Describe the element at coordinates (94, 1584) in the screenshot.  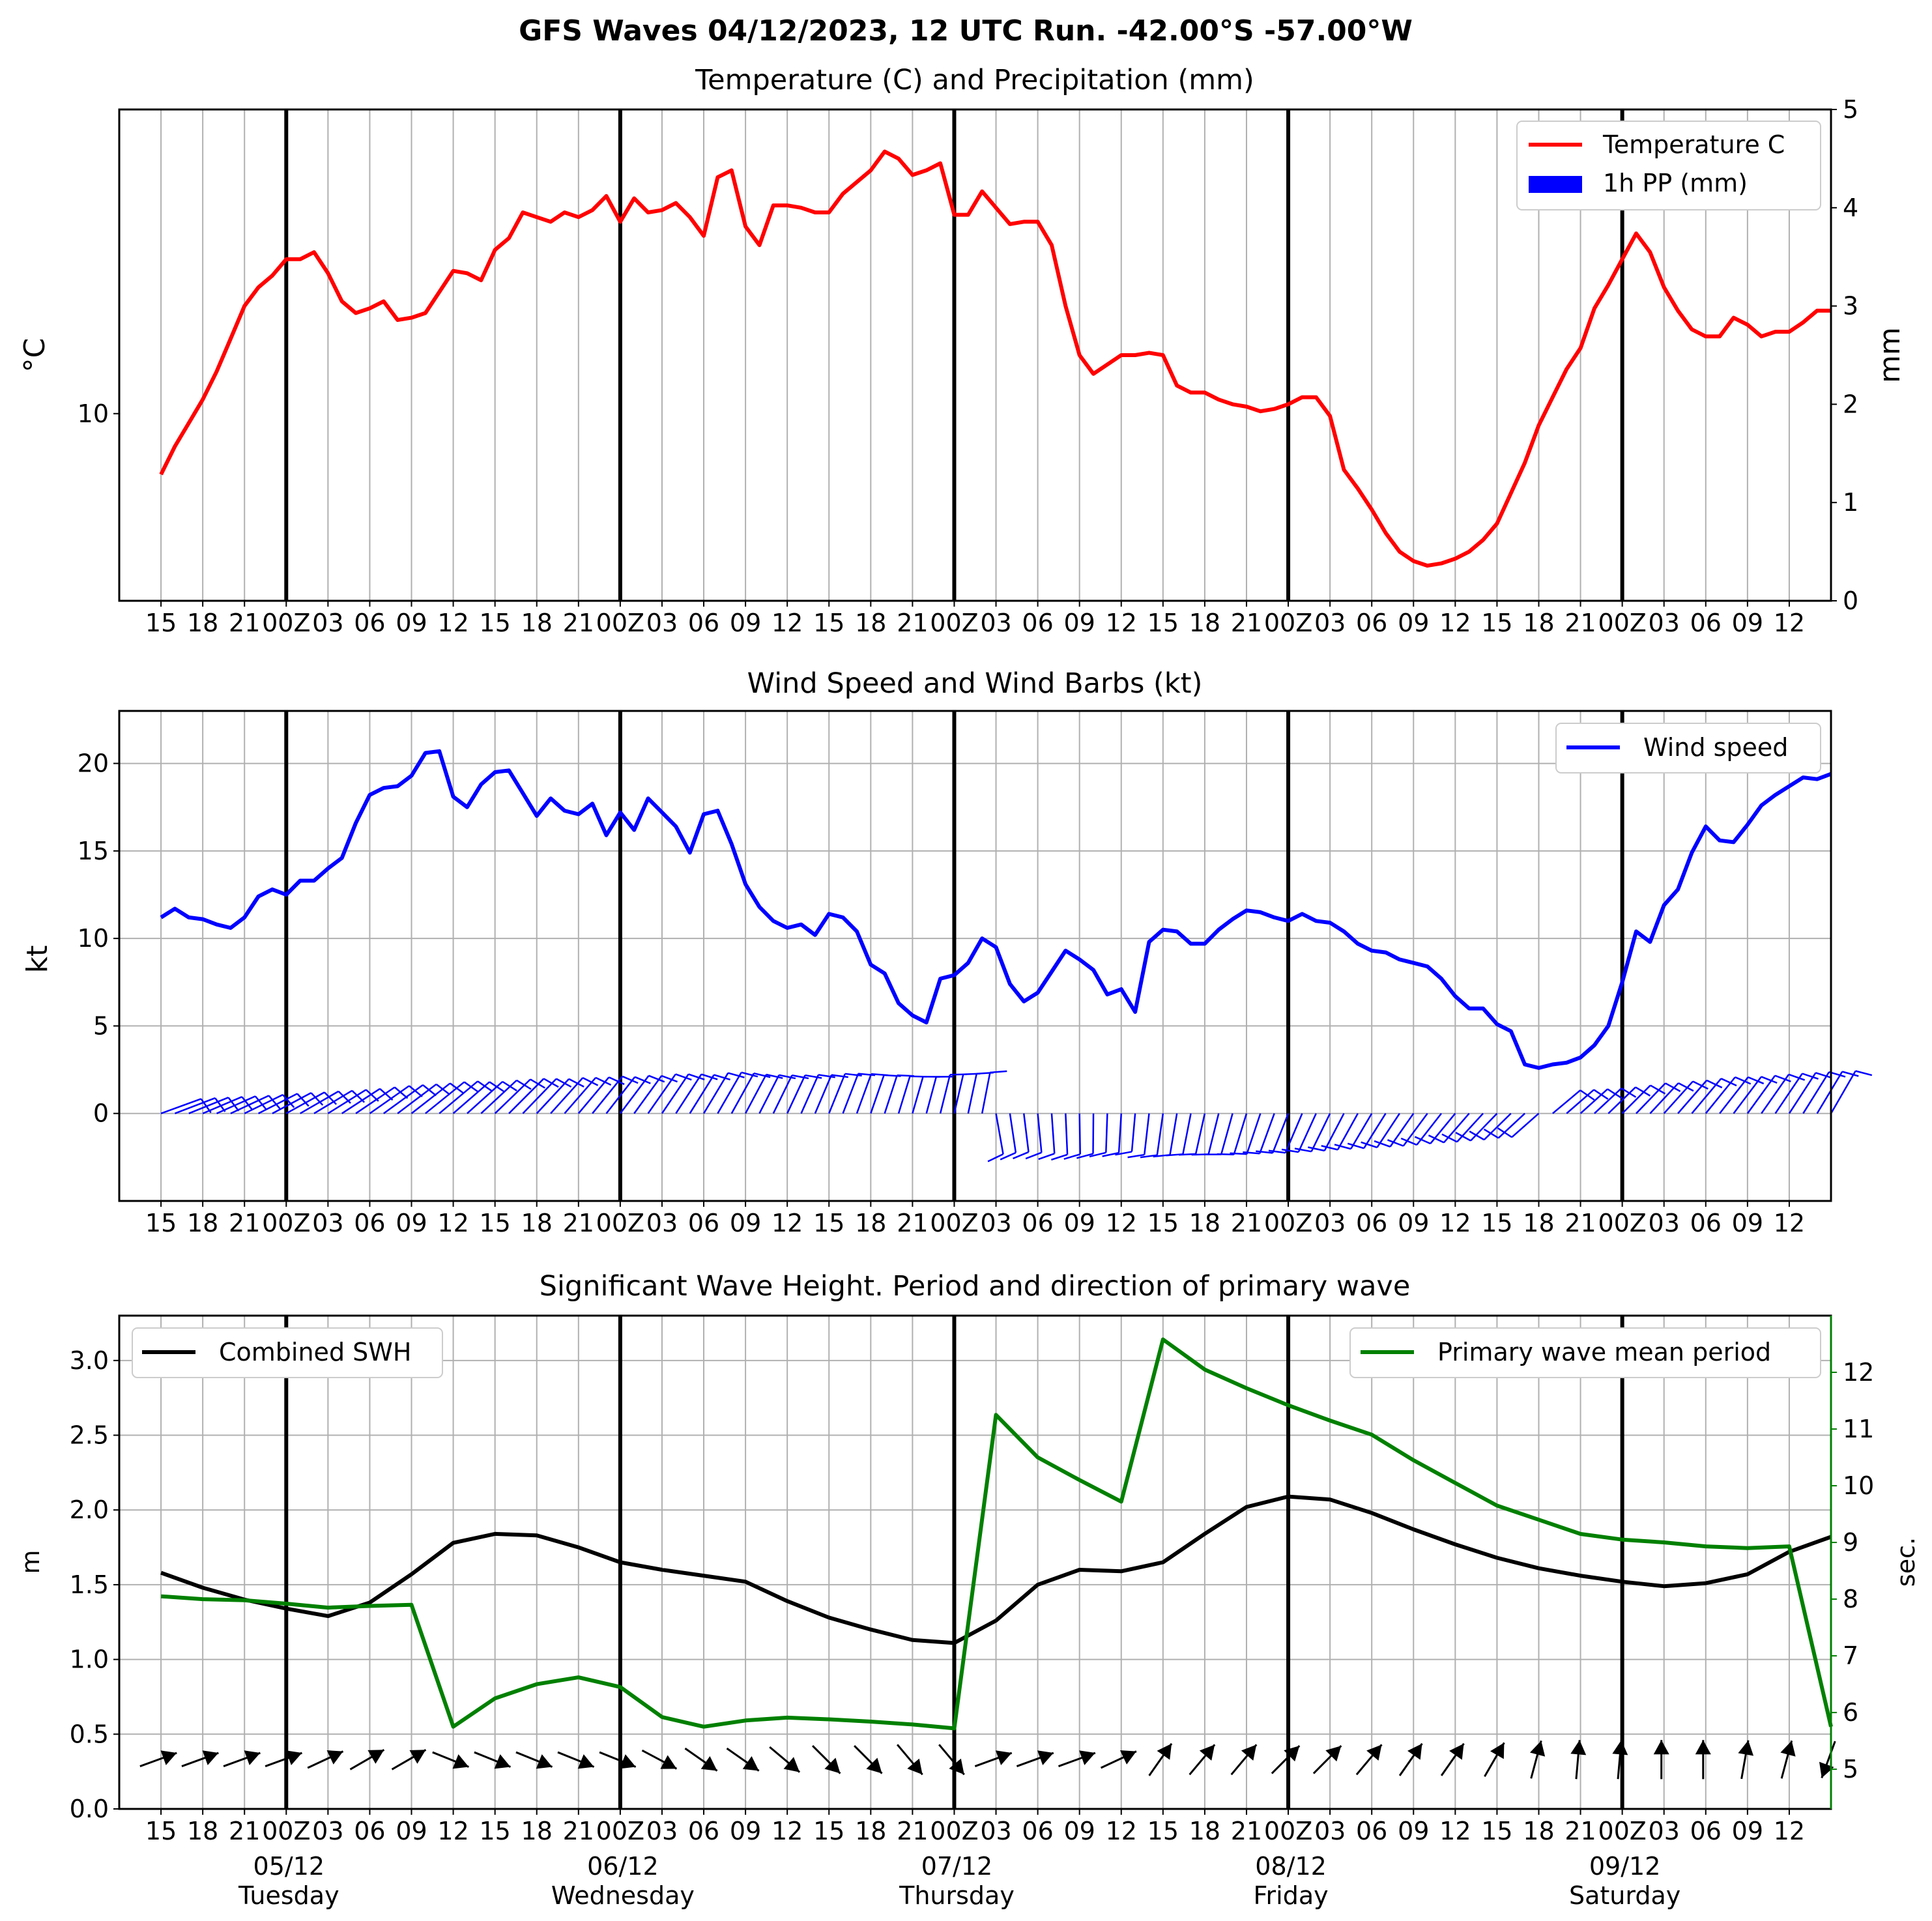
I see `swh-y-axis: 0.0 0.5 1.0 1.5 2.0 2.5 3.0` at that location.